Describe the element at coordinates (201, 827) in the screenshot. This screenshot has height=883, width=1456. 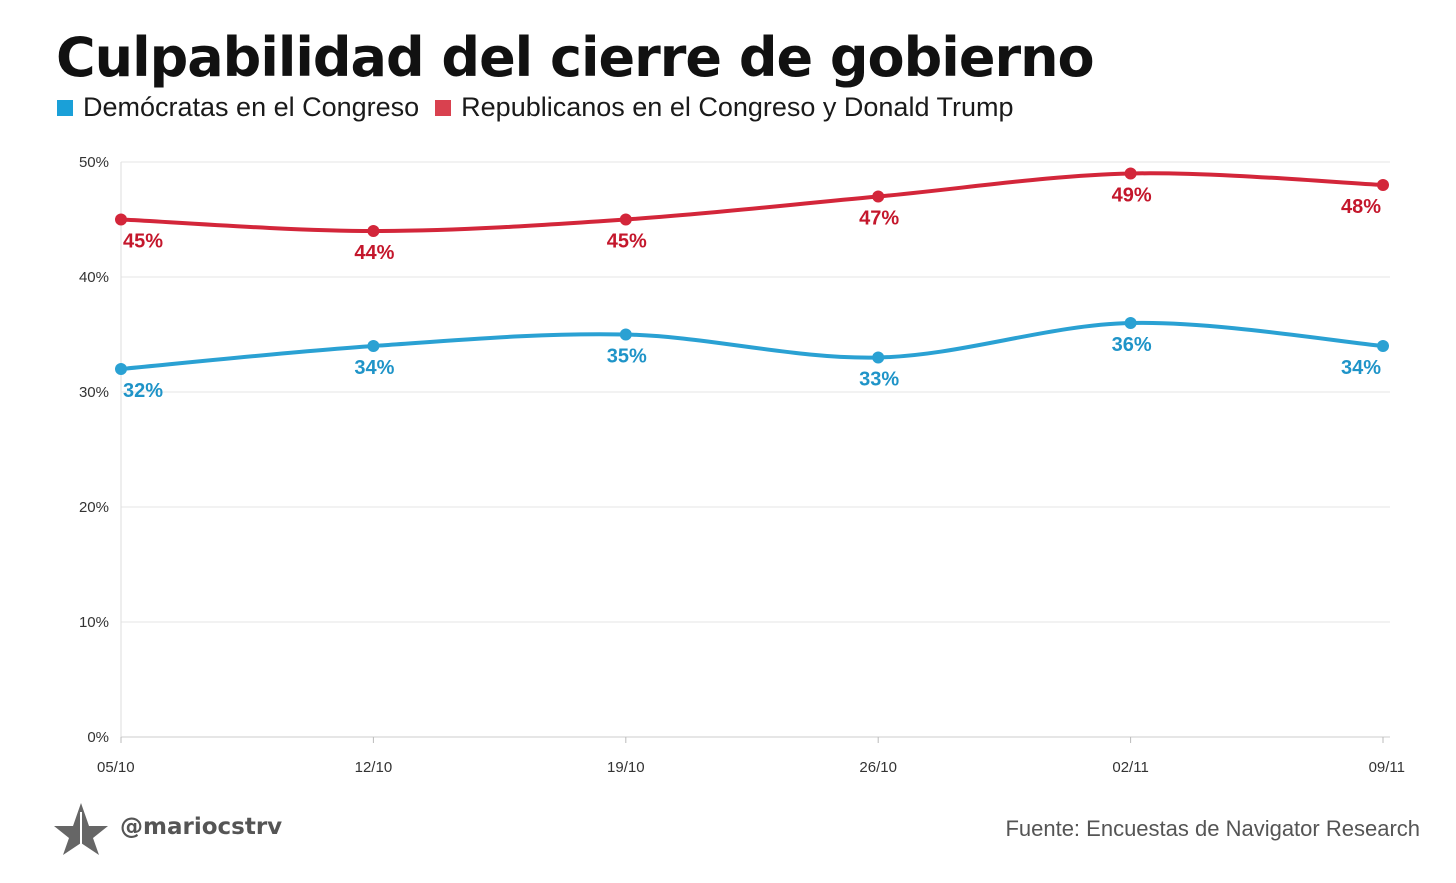
I see `author-handle: @mariocstrv` at that location.